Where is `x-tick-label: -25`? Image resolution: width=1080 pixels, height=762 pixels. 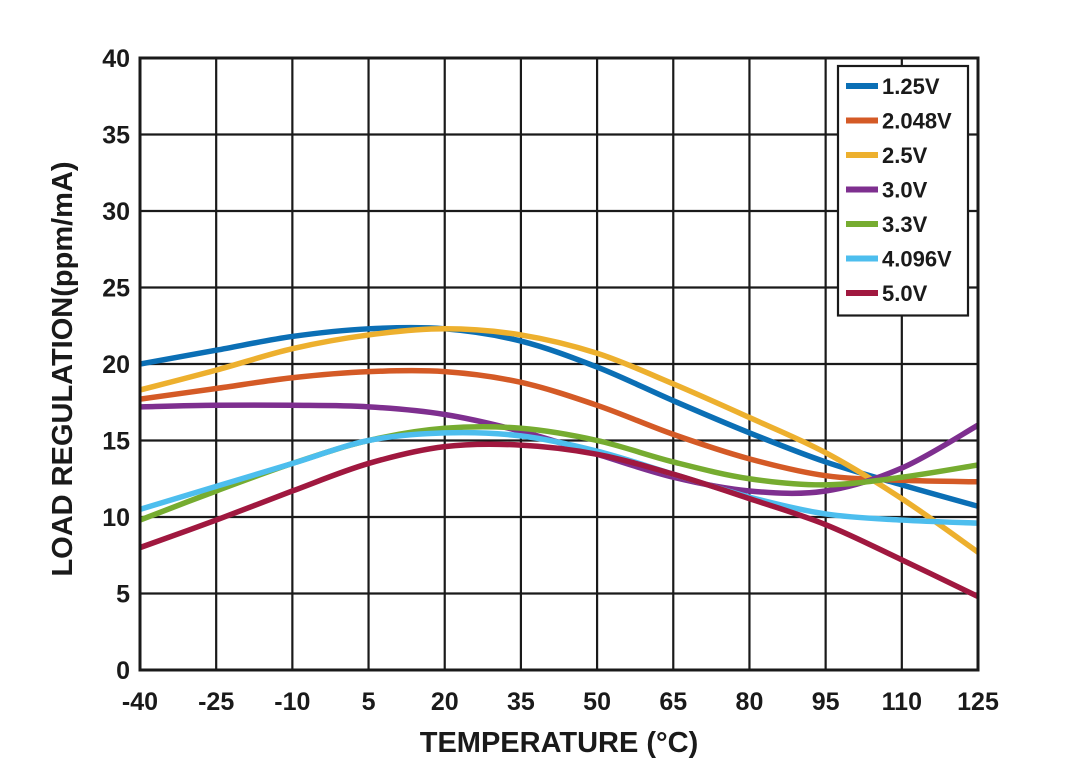 x-tick-label: -25 is located at coordinates (216, 702).